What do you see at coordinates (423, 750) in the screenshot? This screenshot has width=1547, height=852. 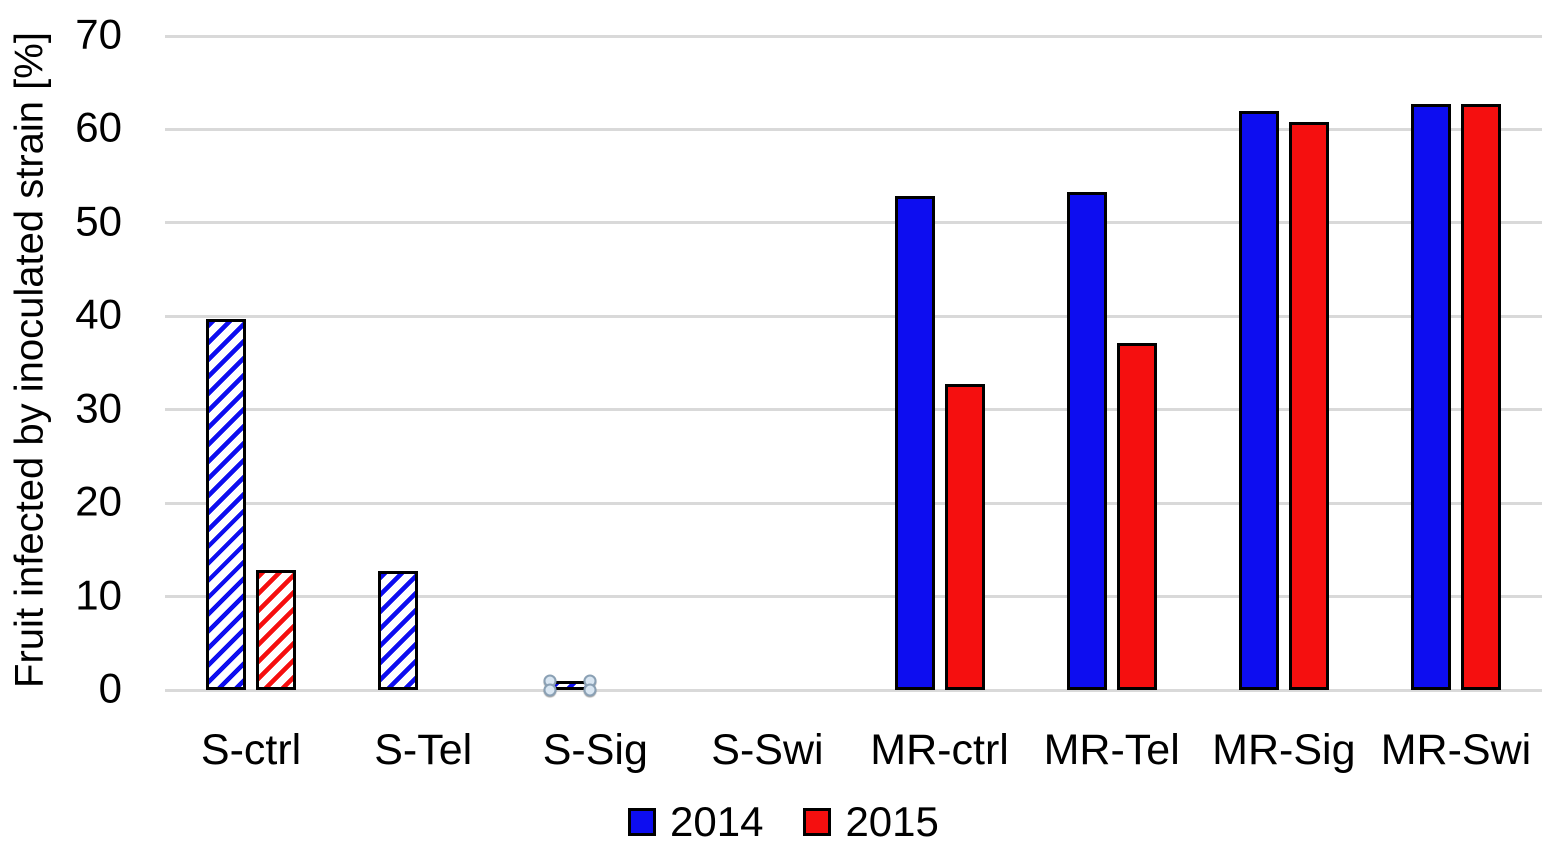 I see `x-label-S-Tel: S-Tel` at bounding box center [423, 750].